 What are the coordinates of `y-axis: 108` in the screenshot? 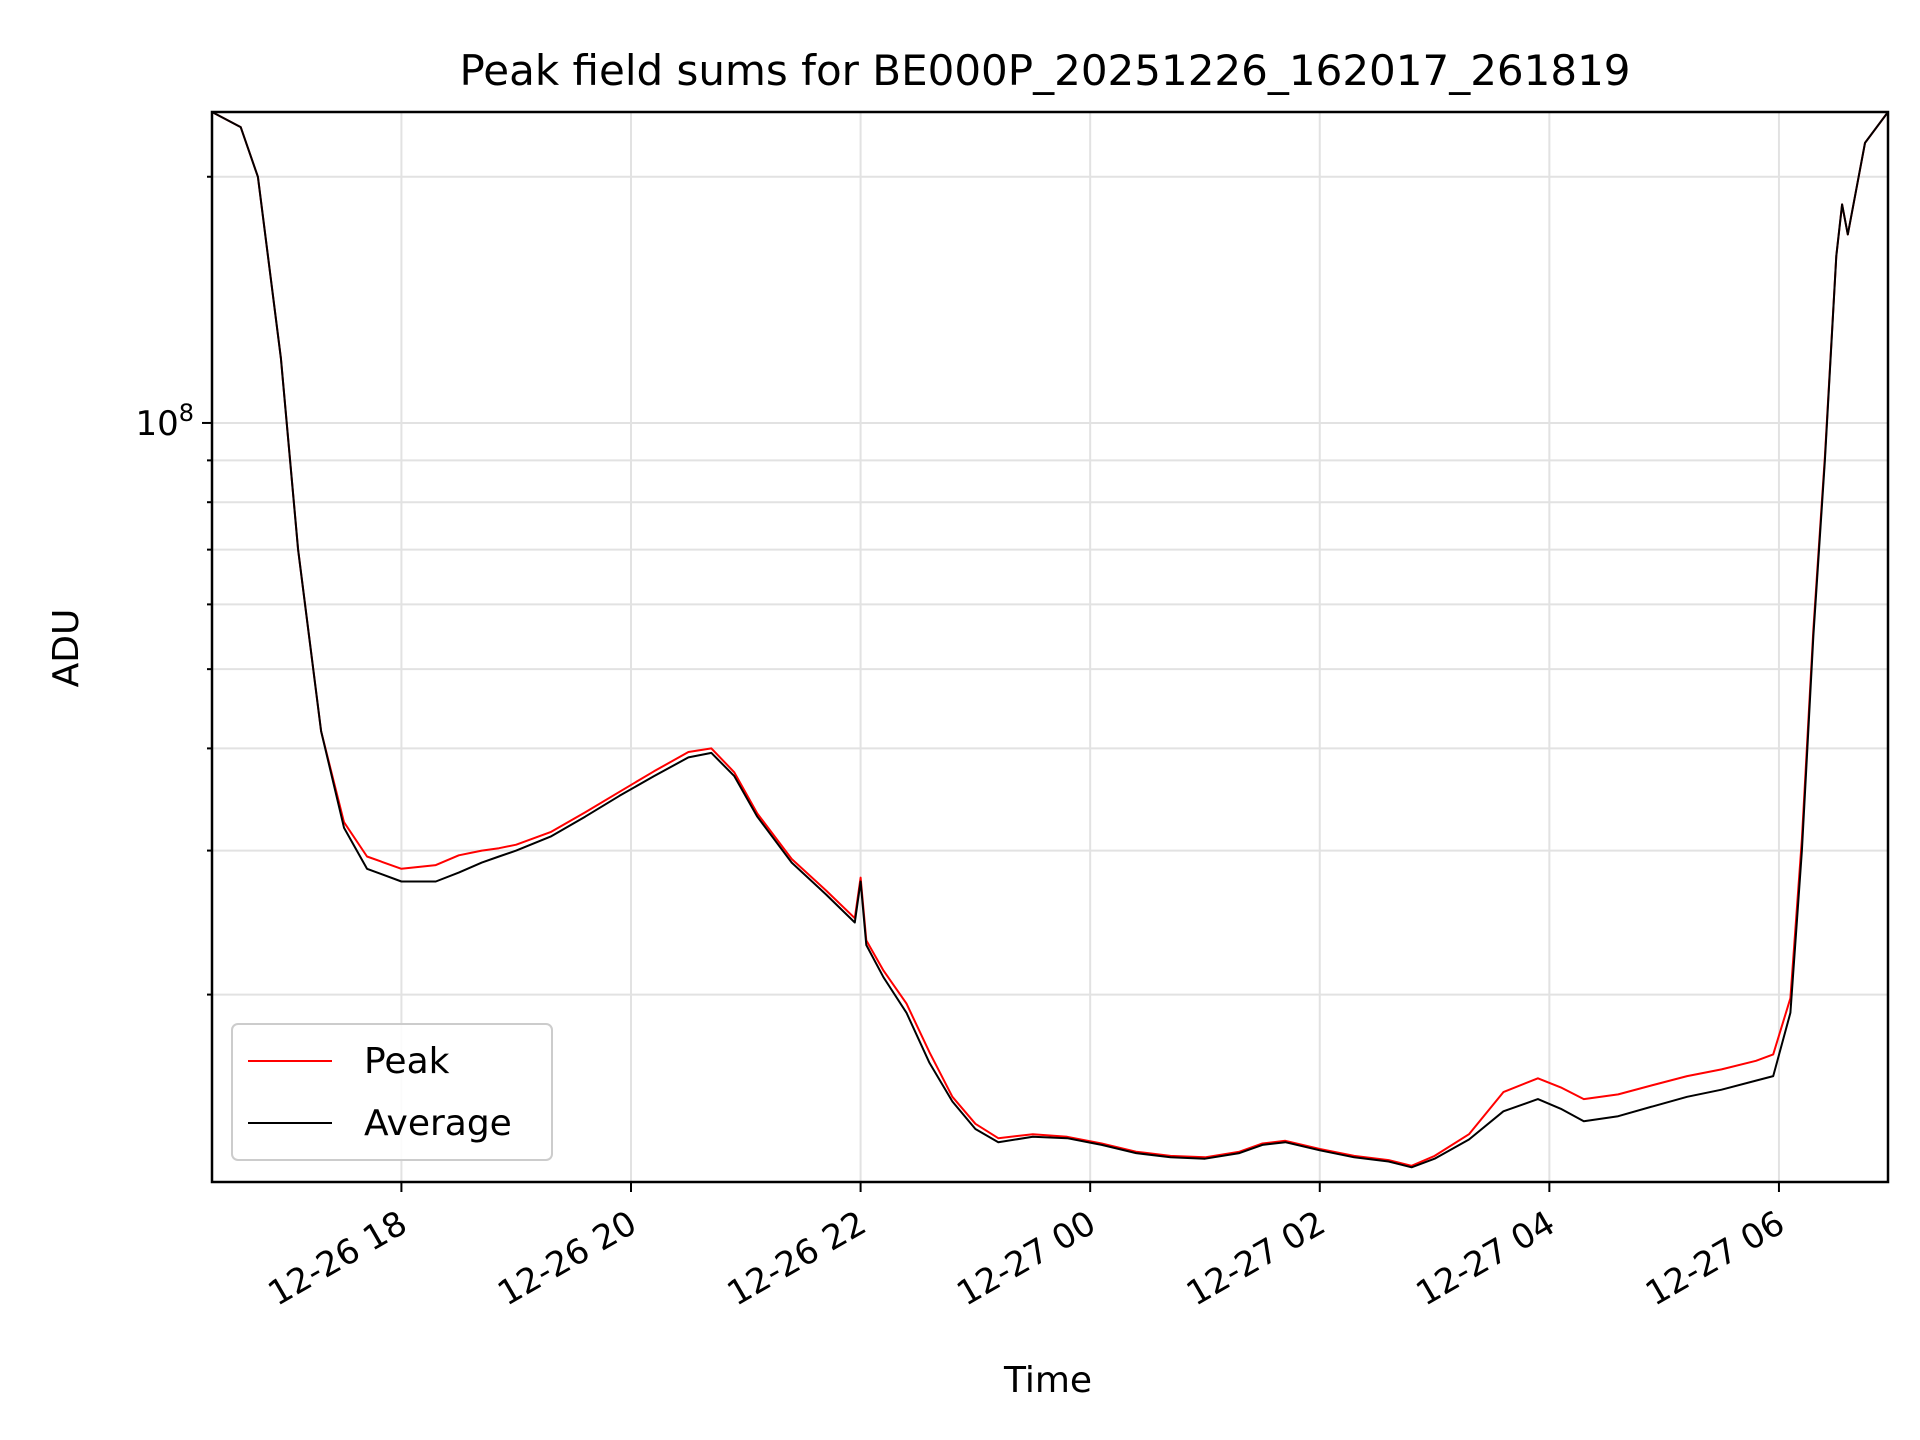 It's located at (173, 585).